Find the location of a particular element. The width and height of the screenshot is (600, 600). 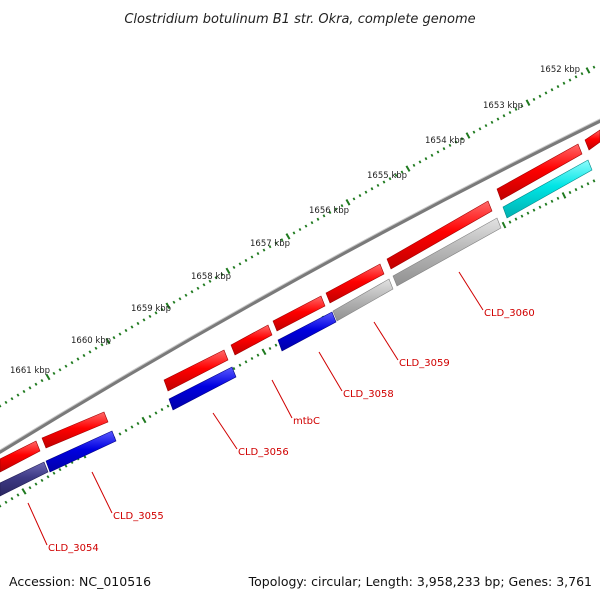

gene-label-cld-3059: CLD_3059 is located at coordinates (424, 363).